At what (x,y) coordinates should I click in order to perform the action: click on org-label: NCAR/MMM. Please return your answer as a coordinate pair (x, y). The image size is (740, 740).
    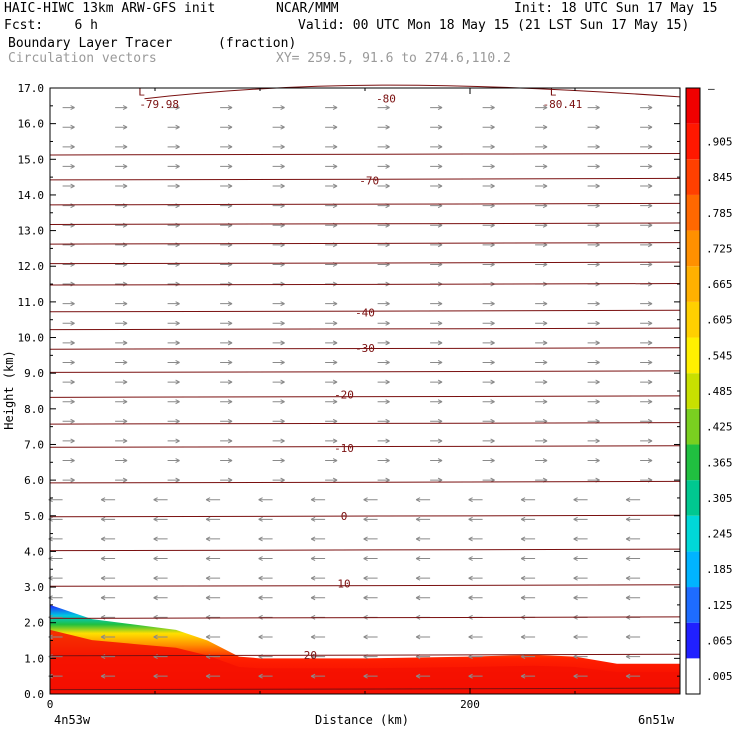
    Looking at the image, I should click on (307, 8).